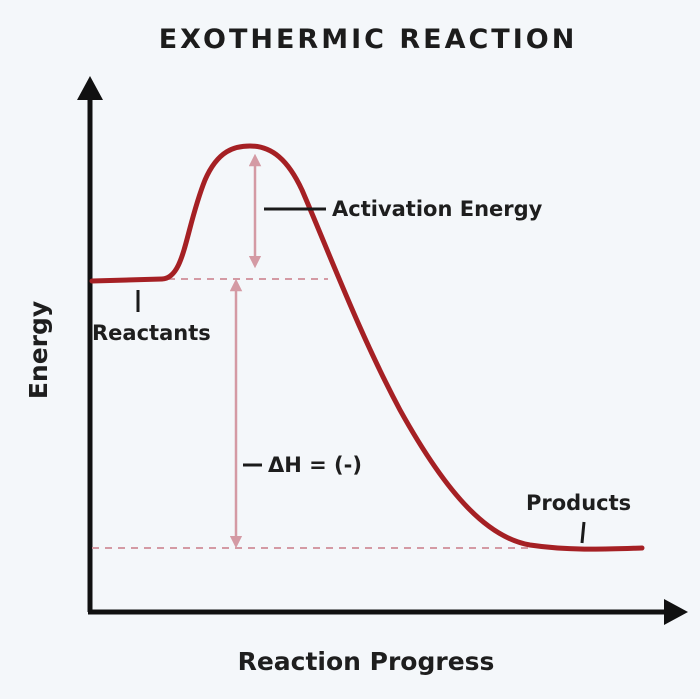 The height and width of the screenshot is (699, 700). I want to click on reactants-label: Reactants, so click(151, 333).